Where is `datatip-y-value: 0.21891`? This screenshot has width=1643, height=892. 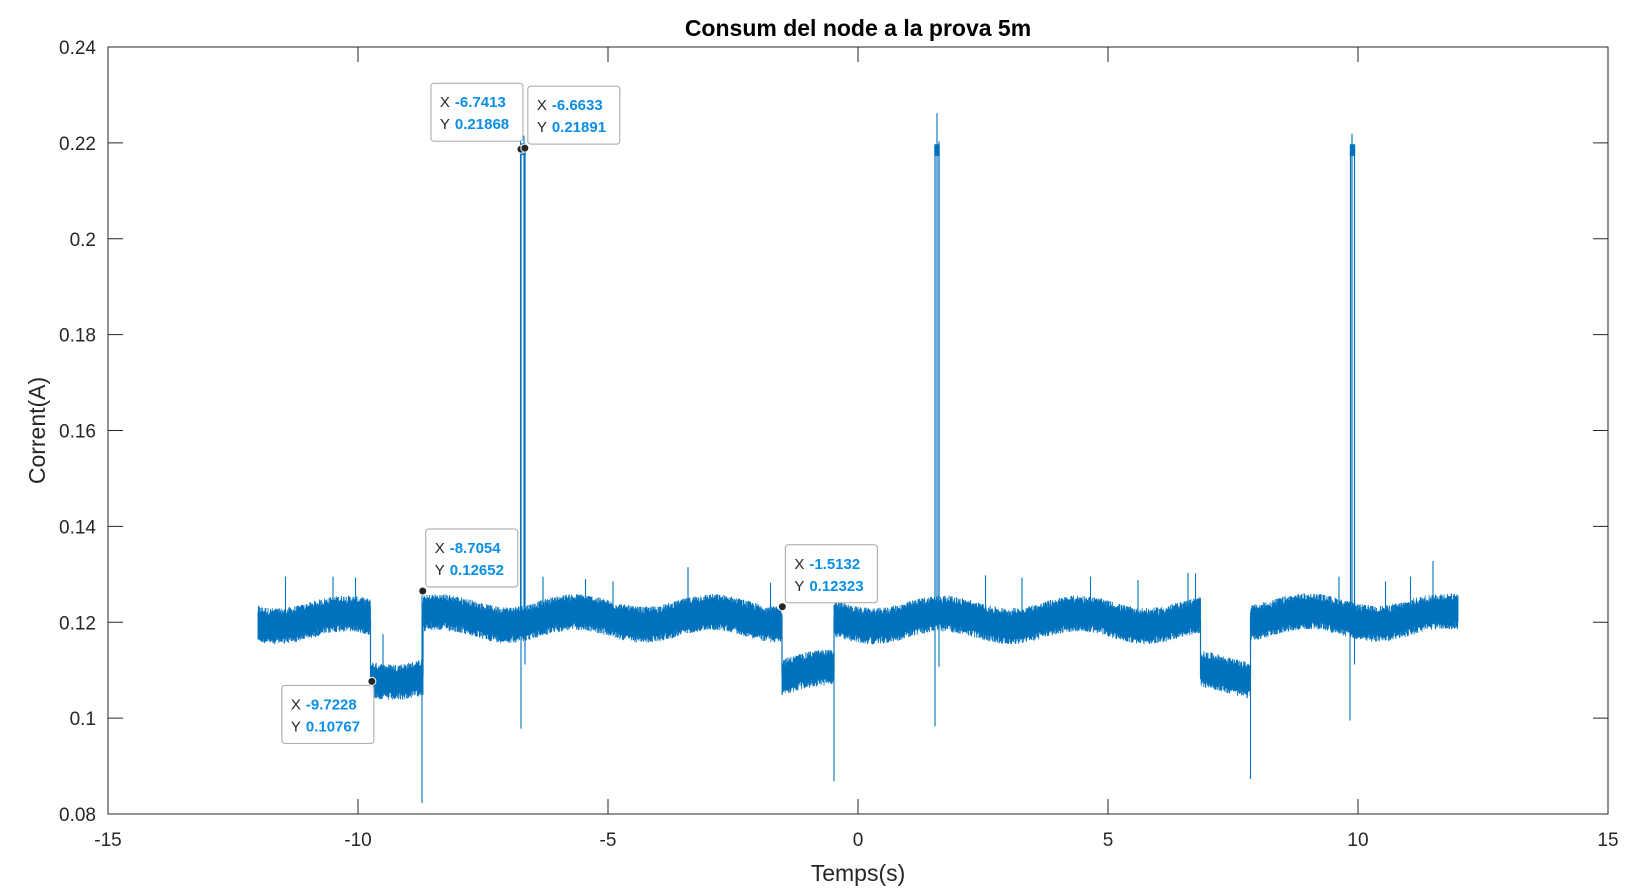
datatip-y-value: 0.21891 is located at coordinates (579, 127).